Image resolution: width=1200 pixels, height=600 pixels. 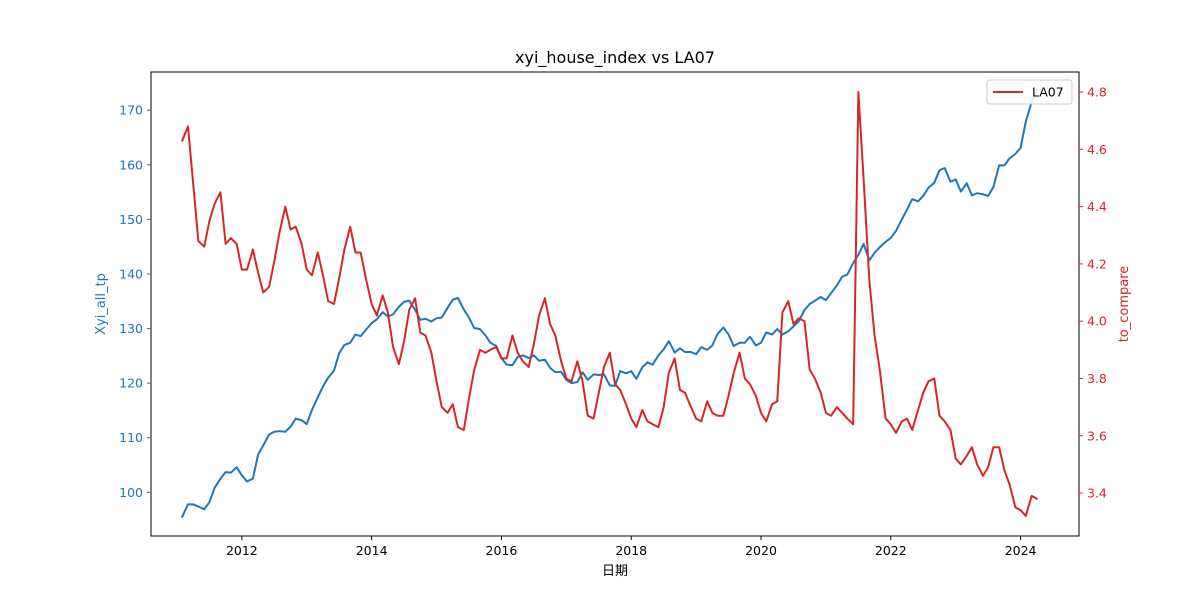 I want to click on y-right-tick-label: 4.0, so click(x=1097, y=321).